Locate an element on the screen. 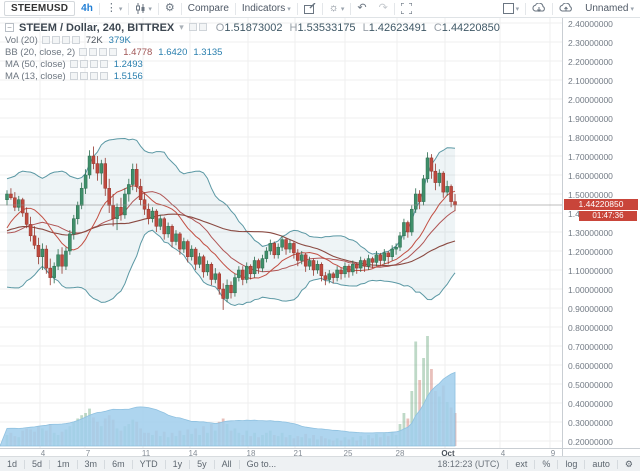 This screenshot has width=640, height=471. range-button-6m: 6m is located at coordinates (118, 464).